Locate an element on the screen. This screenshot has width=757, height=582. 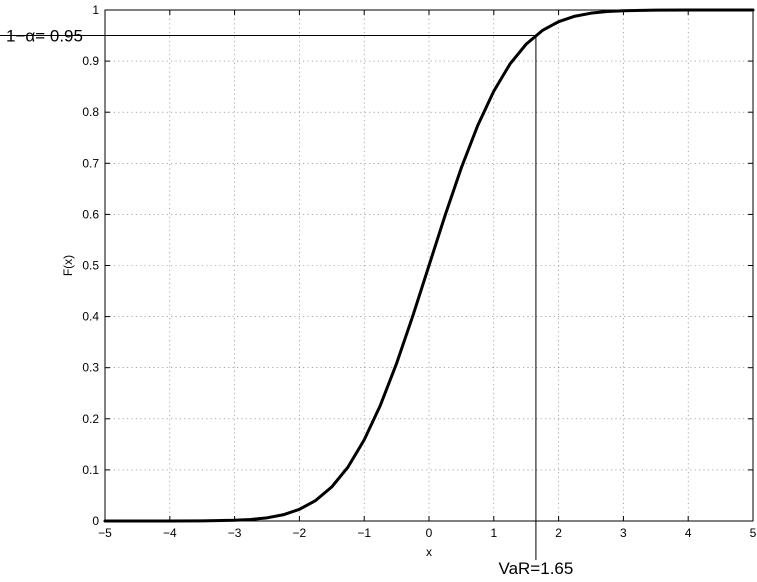
y-axis-label: F(x) is located at coordinates (68, 265).